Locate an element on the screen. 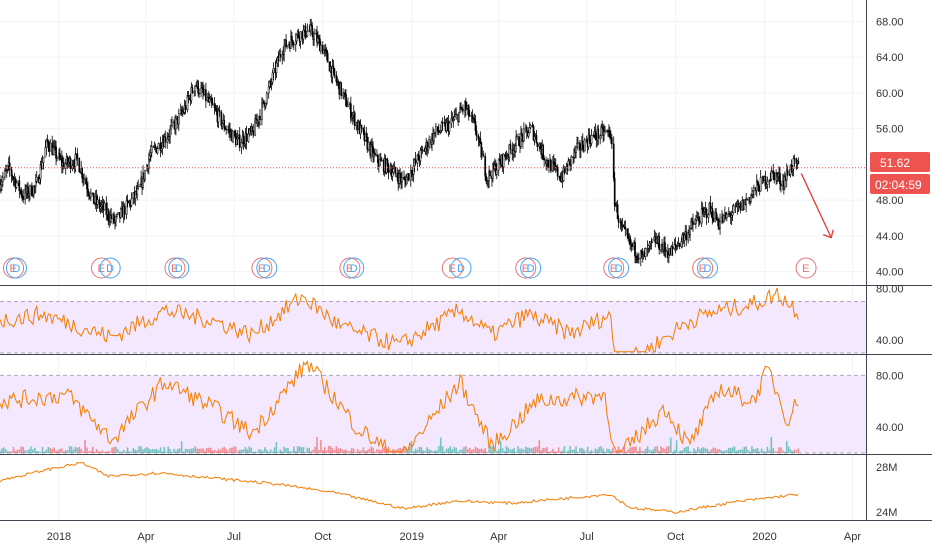 This screenshot has height=555, width=932. overlay: 51.62 02:04:59 is located at coordinates (900, 173).